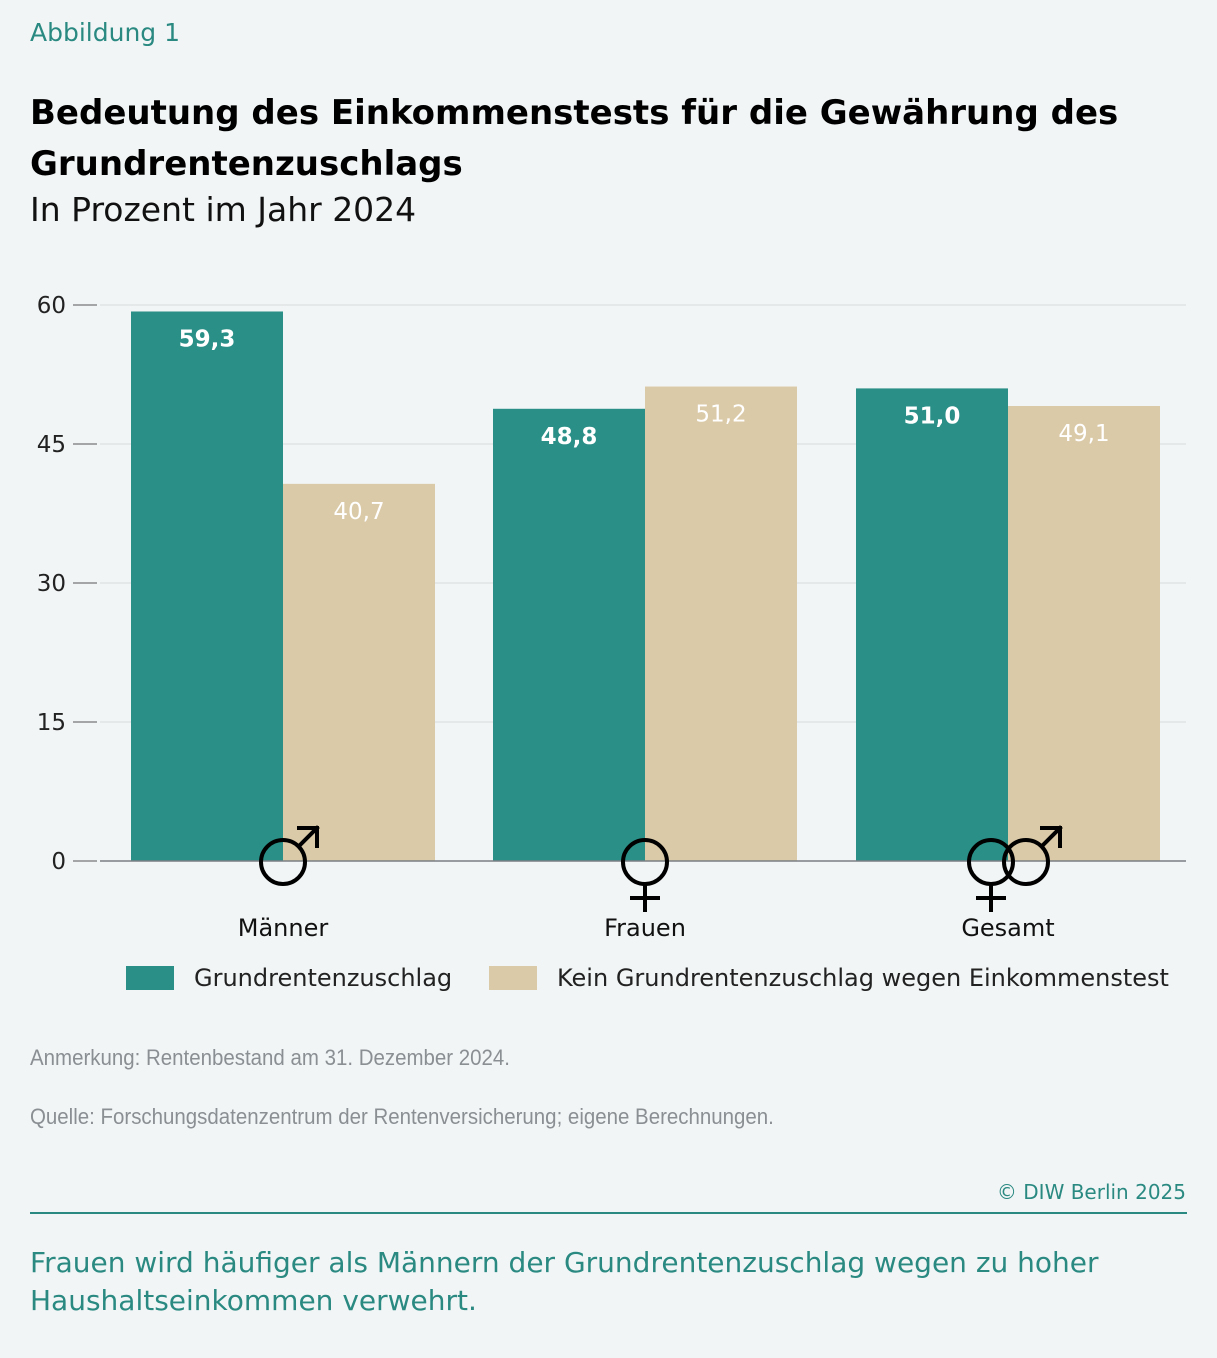 The height and width of the screenshot is (1358, 1217). What do you see at coordinates (105, 32) in the screenshot?
I see `figure-label: Abbildung 1` at bounding box center [105, 32].